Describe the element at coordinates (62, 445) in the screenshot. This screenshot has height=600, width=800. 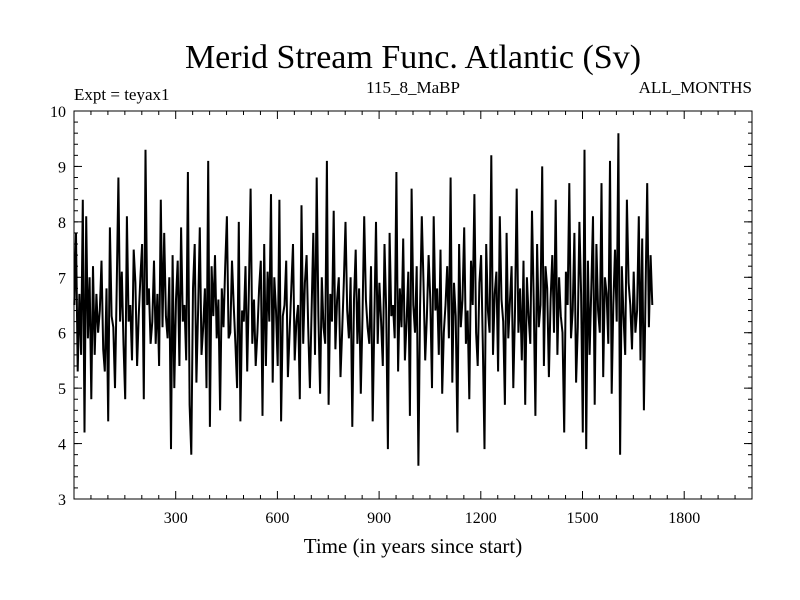
I see `y-tick-label: 4` at that location.